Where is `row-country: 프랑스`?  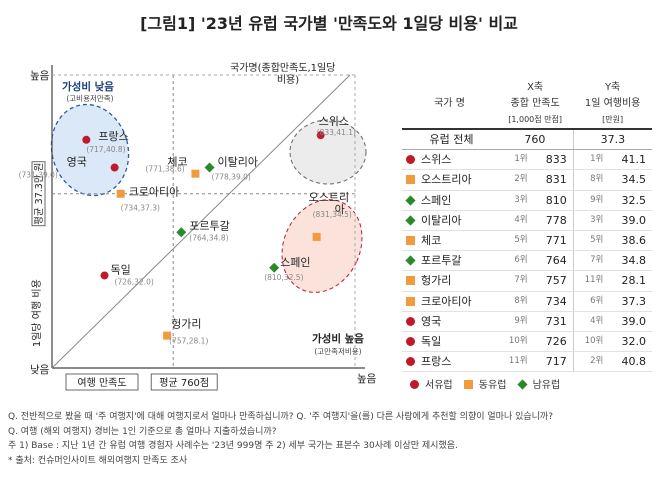
row-country: 프랑스 is located at coordinates (449, 362).